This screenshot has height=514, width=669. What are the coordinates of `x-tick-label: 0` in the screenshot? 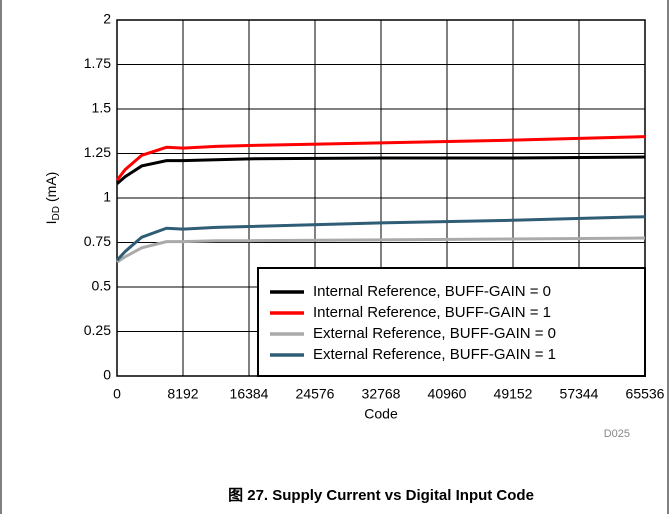 It's located at (117, 394).